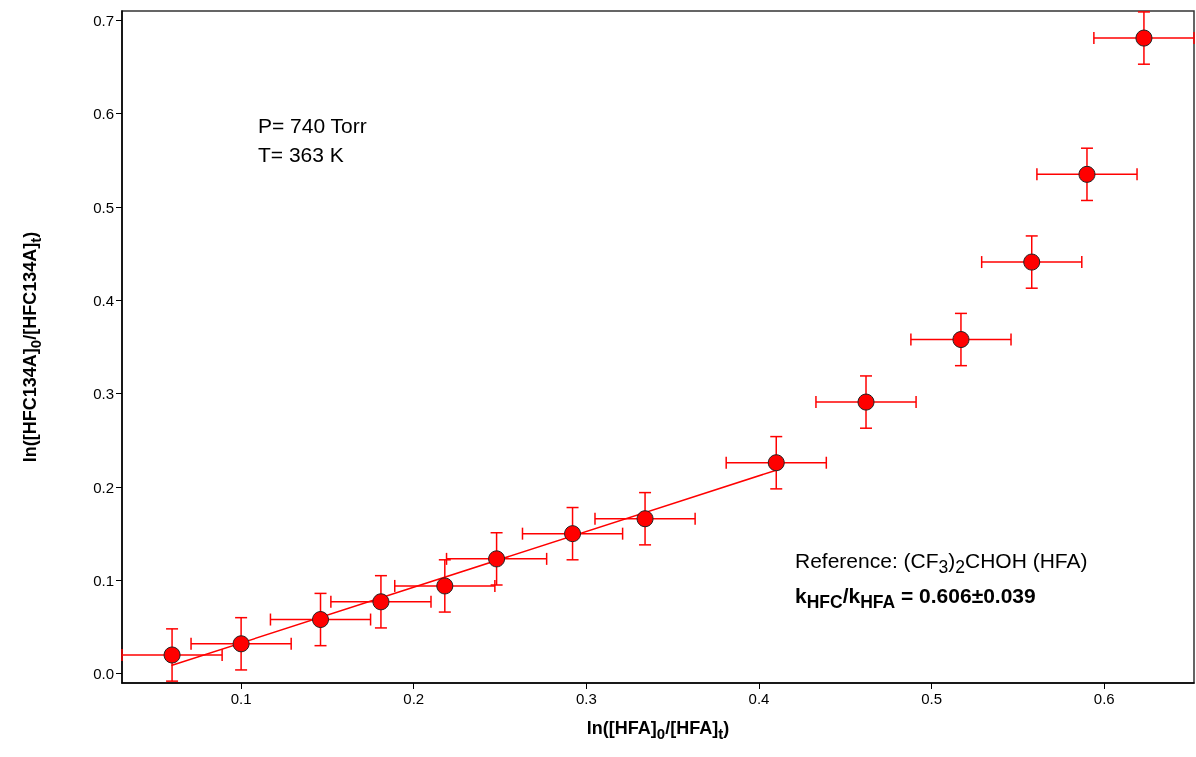 The height and width of the screenshot is (757, 1196). Describe the element at coordinates (414, 698) in the screenshot. I see `x-tick-label: 0.2` at that location.